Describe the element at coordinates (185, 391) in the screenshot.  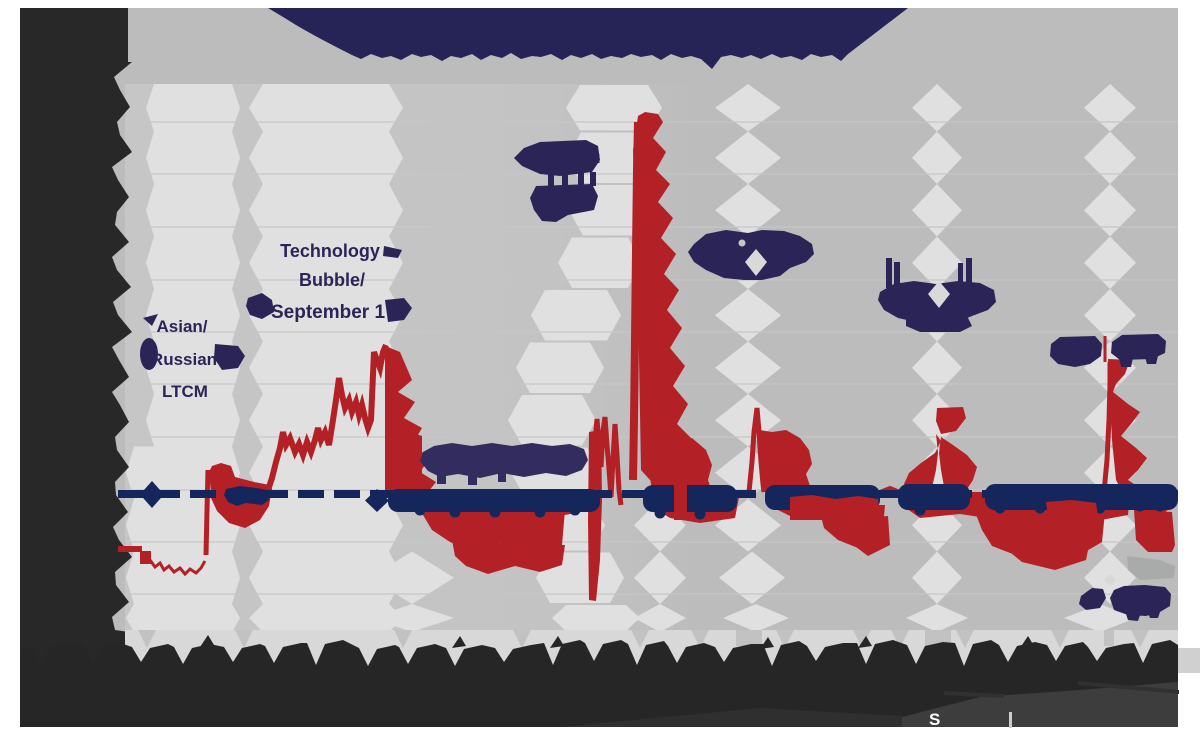
I see `svg-text: LTCM` at that location.